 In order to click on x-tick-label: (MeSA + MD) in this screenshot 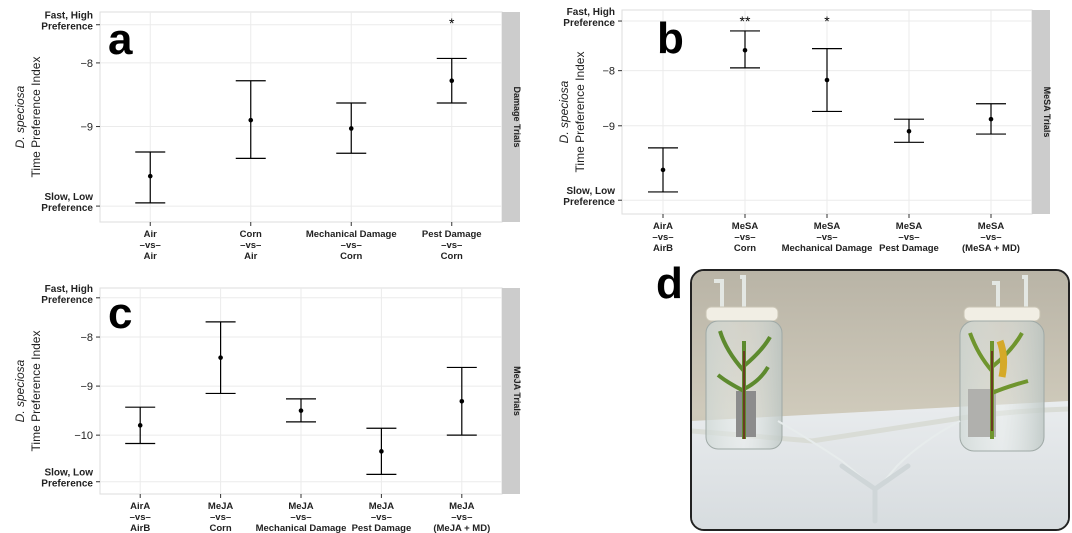, I will do `click(991, 248)`.